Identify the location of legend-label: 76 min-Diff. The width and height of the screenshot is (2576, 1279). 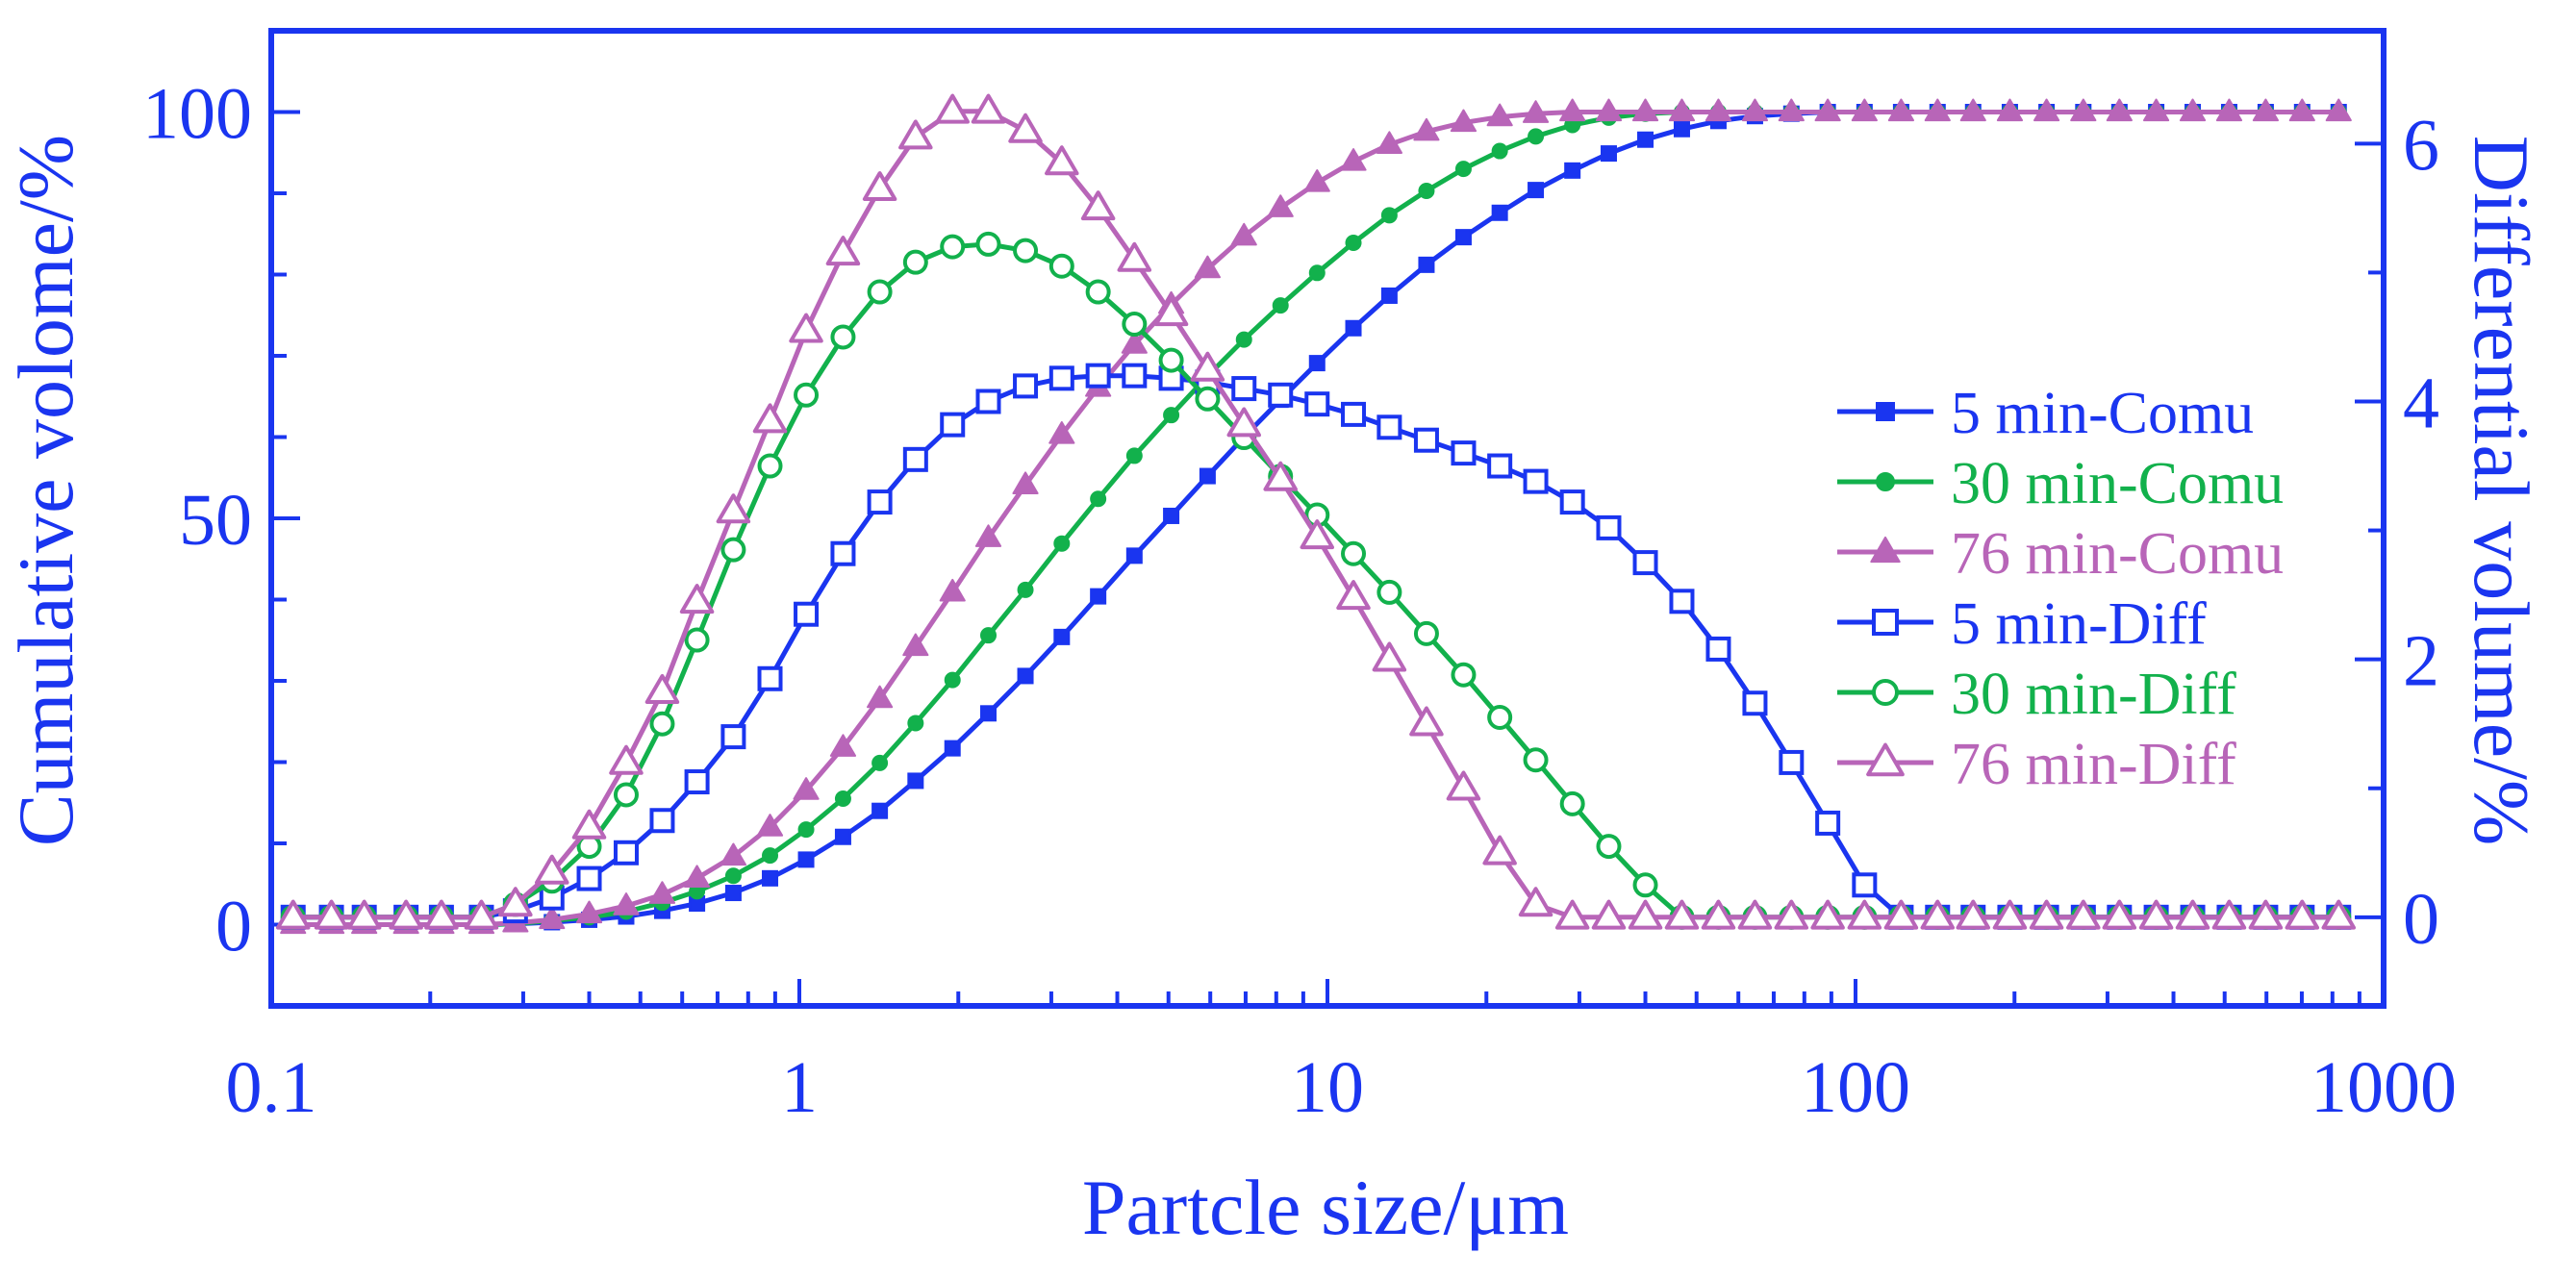
(2093, 764).